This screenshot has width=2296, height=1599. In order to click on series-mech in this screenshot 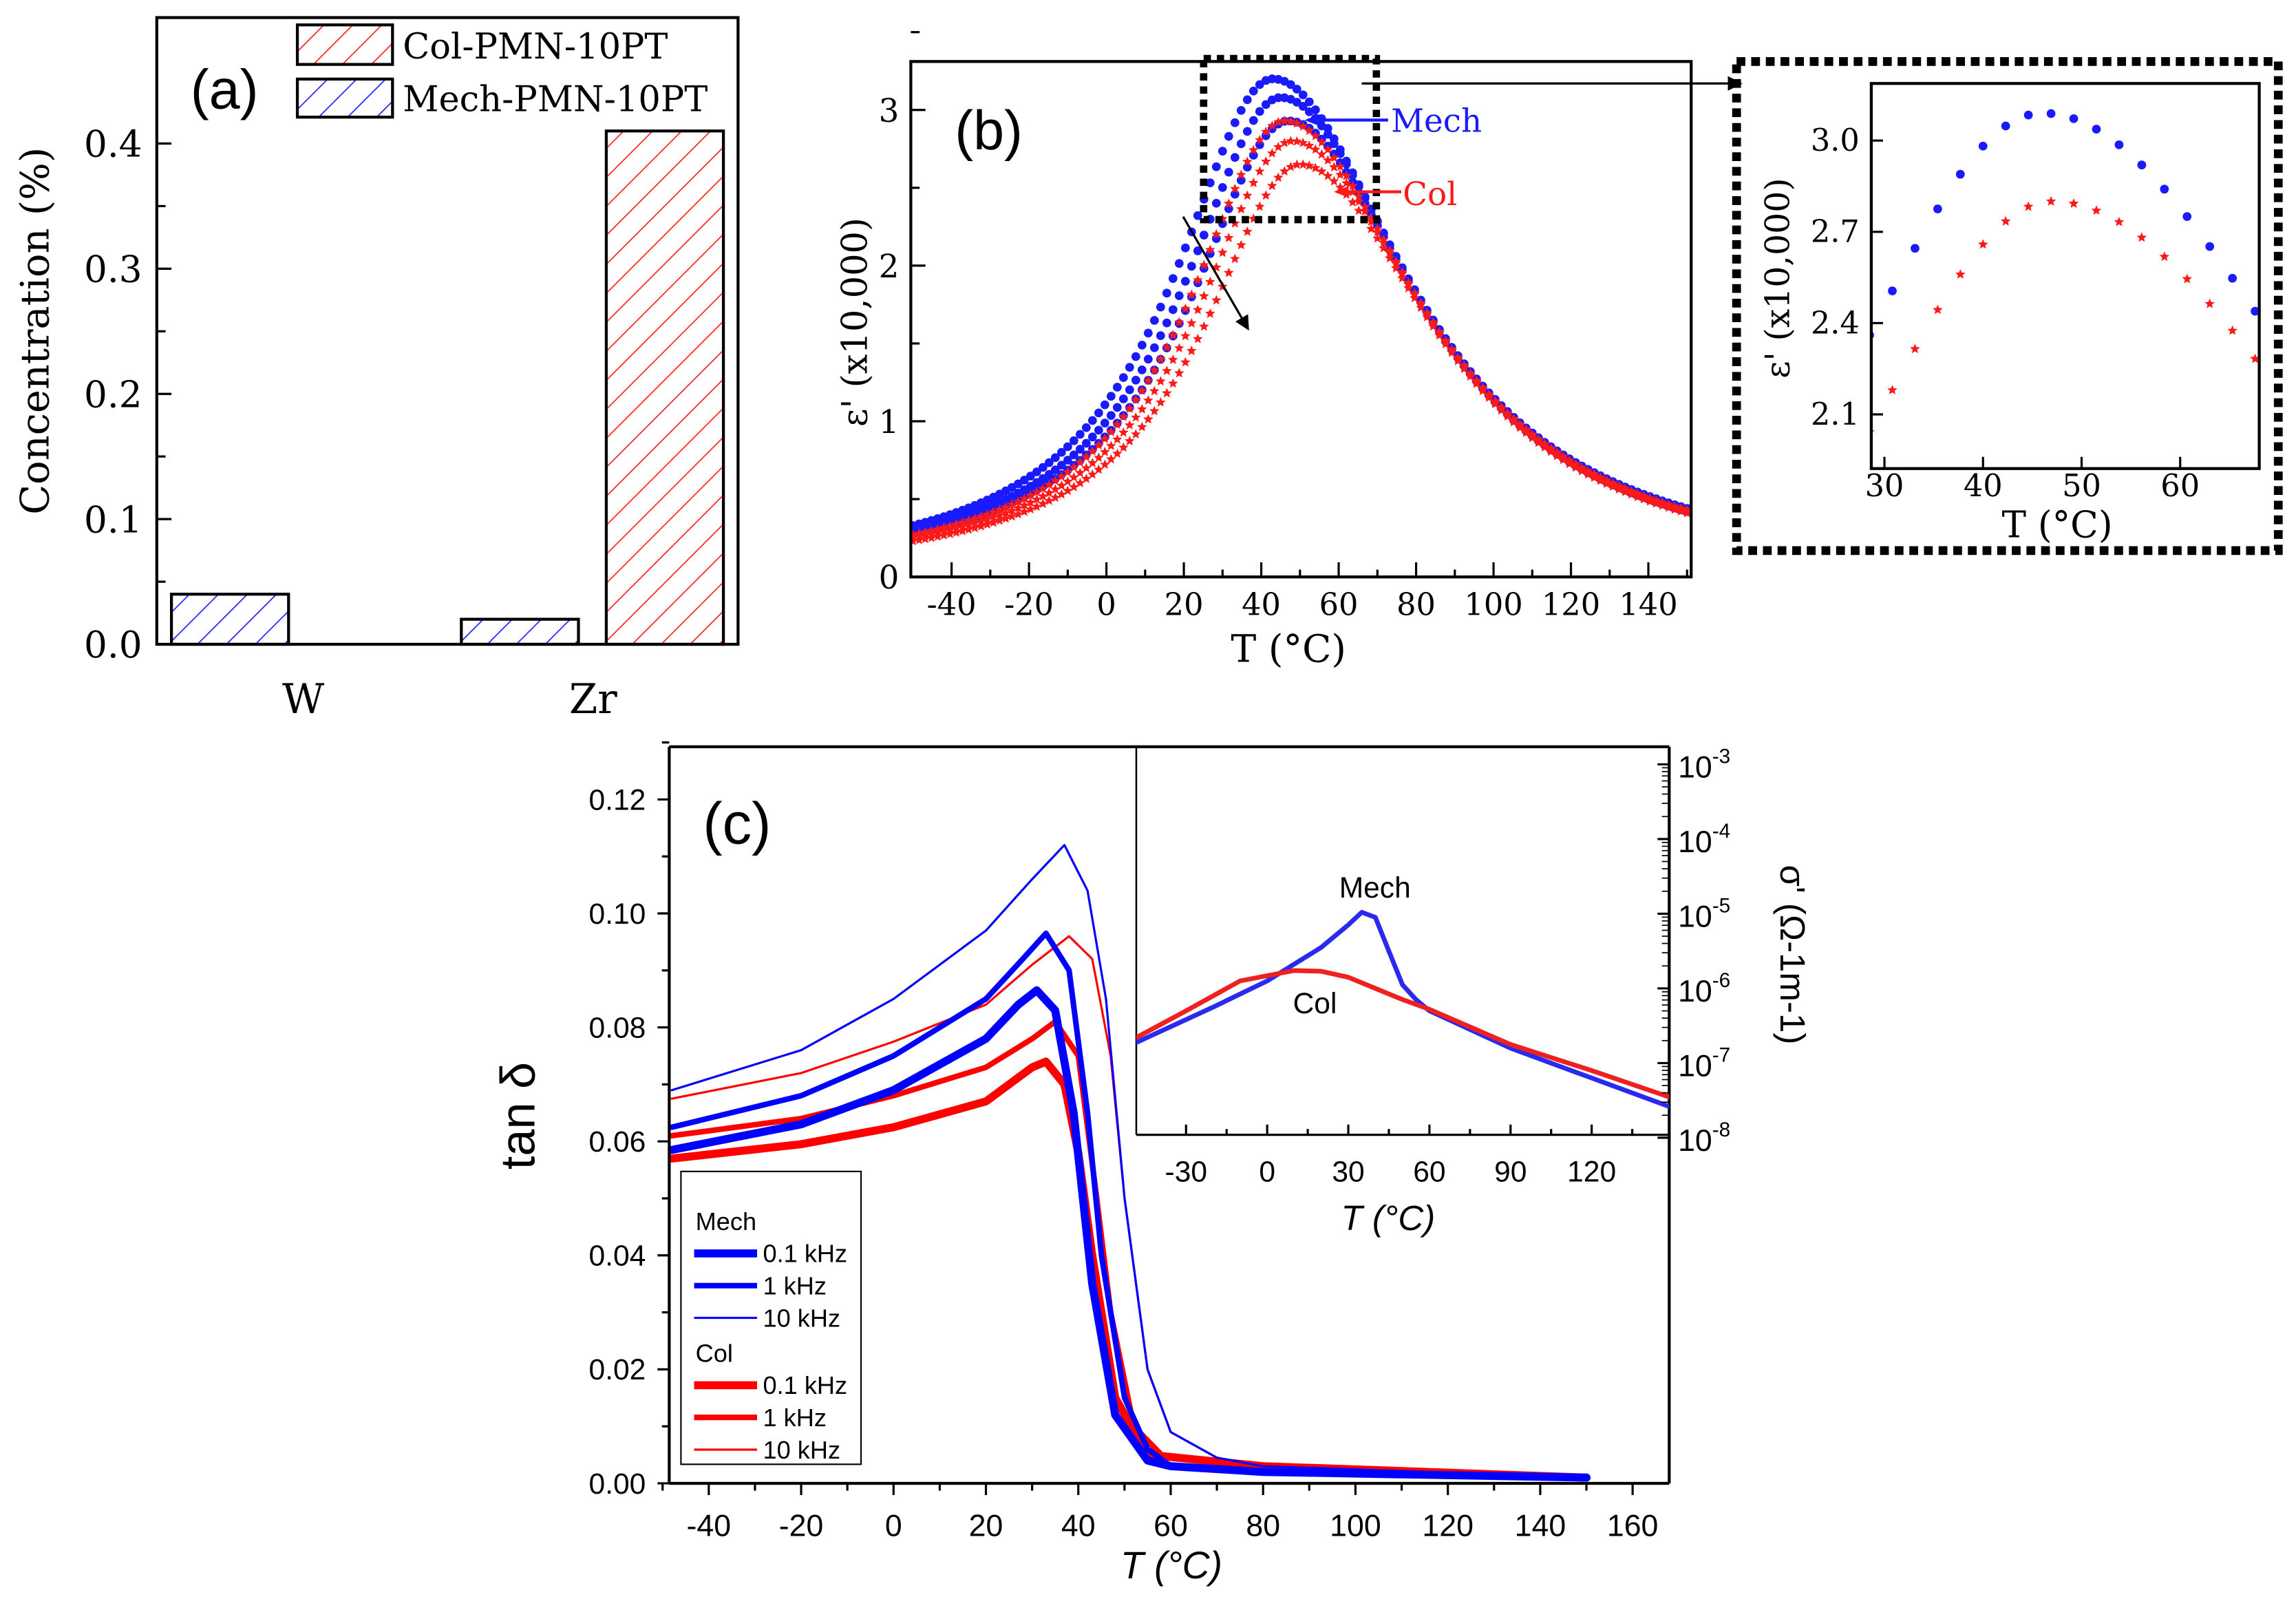, I will do `click(2066, 224)`.